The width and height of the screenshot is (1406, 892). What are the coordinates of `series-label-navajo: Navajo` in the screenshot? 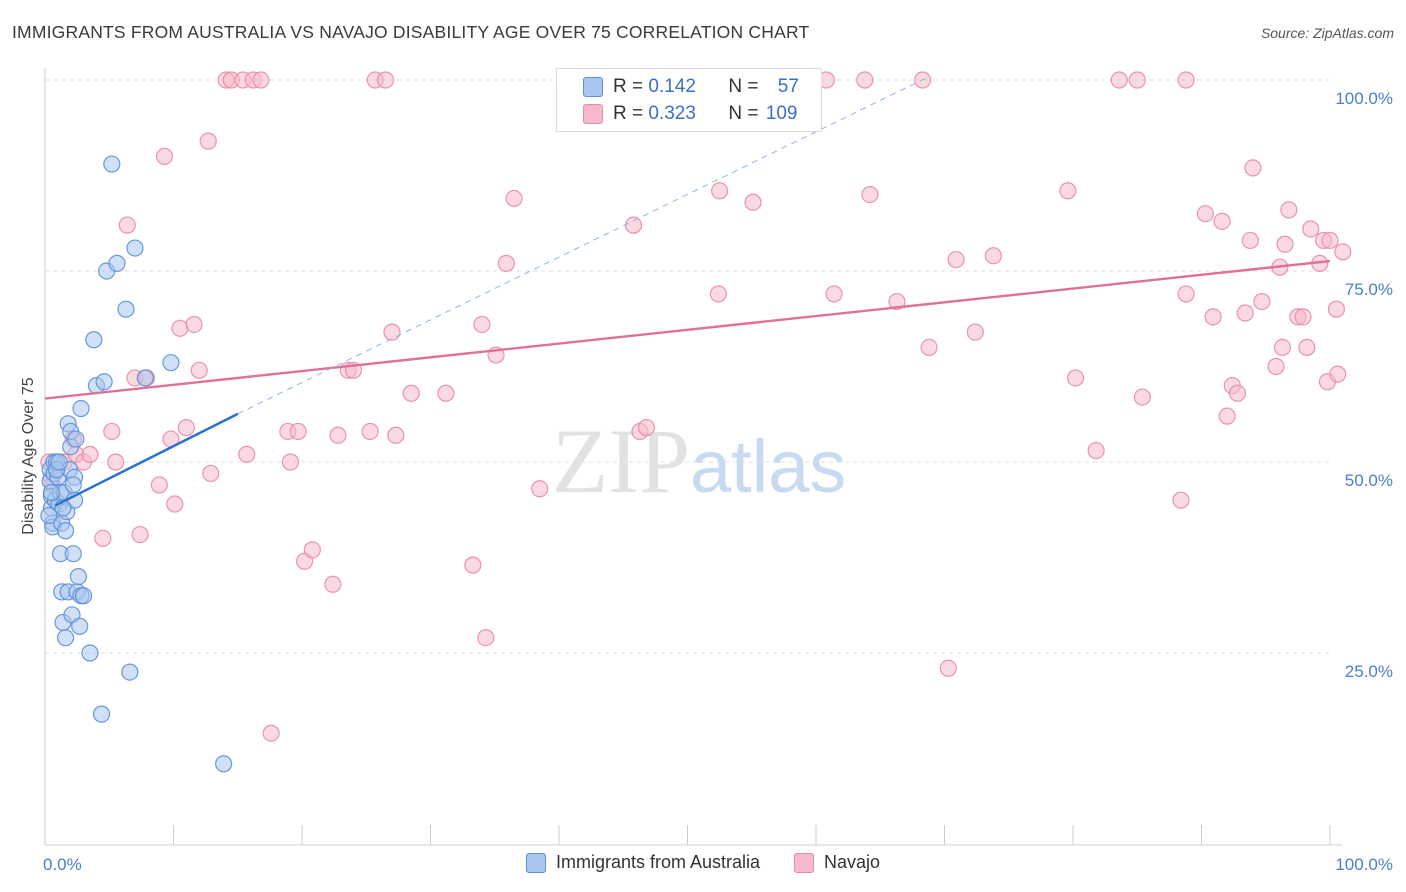 It's located at (852, 862).